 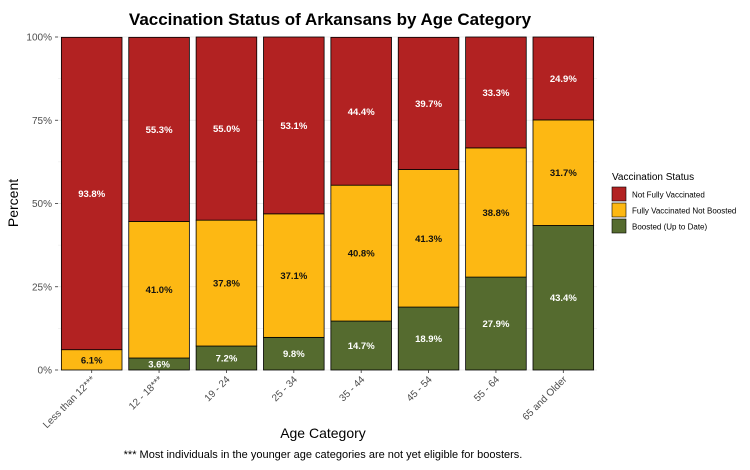 I want to click on data-label: 24.9%, so click(x=563, y=79).